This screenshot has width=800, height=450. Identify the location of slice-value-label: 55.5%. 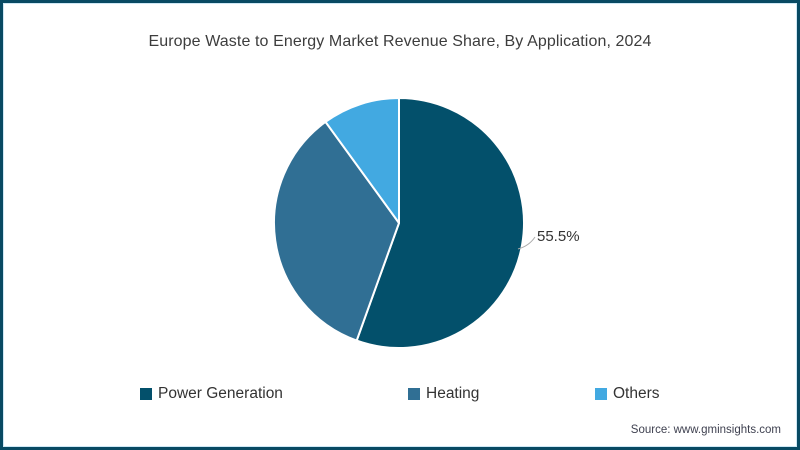
(558, 236).